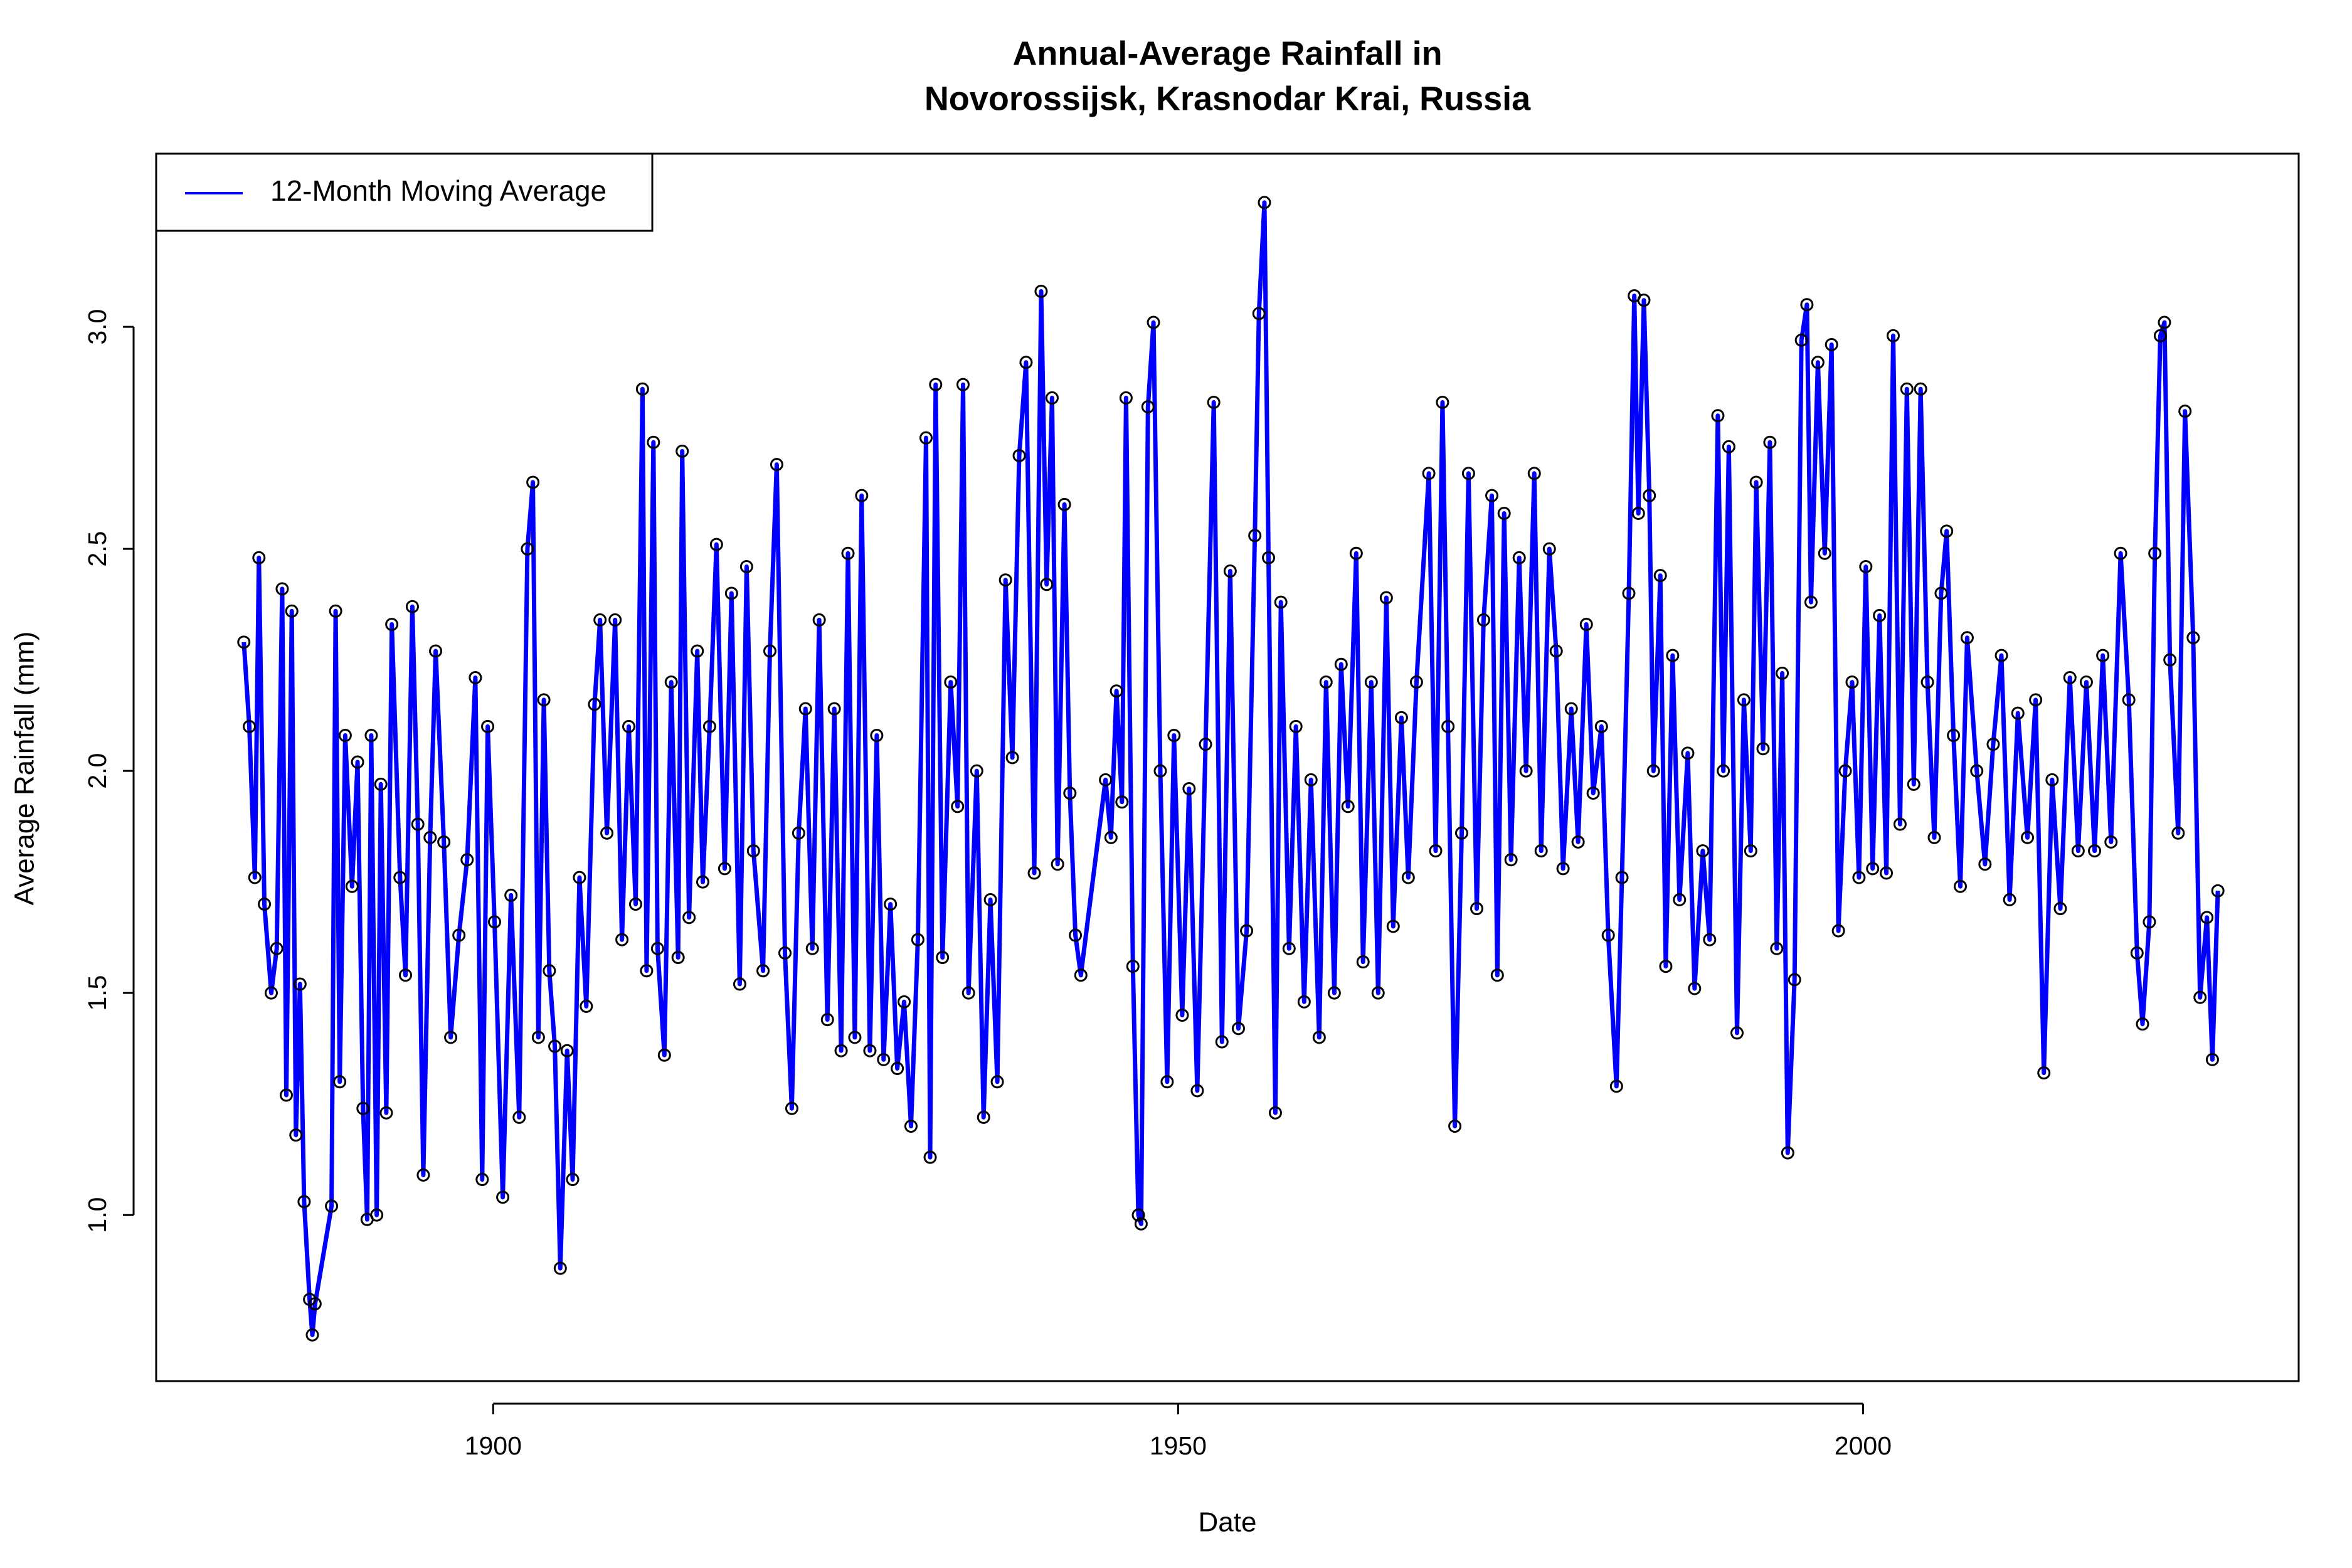  Describe the element at coordinates (97, 549) in the screenshot. I see `y-tick-label: 2.5` at that location.